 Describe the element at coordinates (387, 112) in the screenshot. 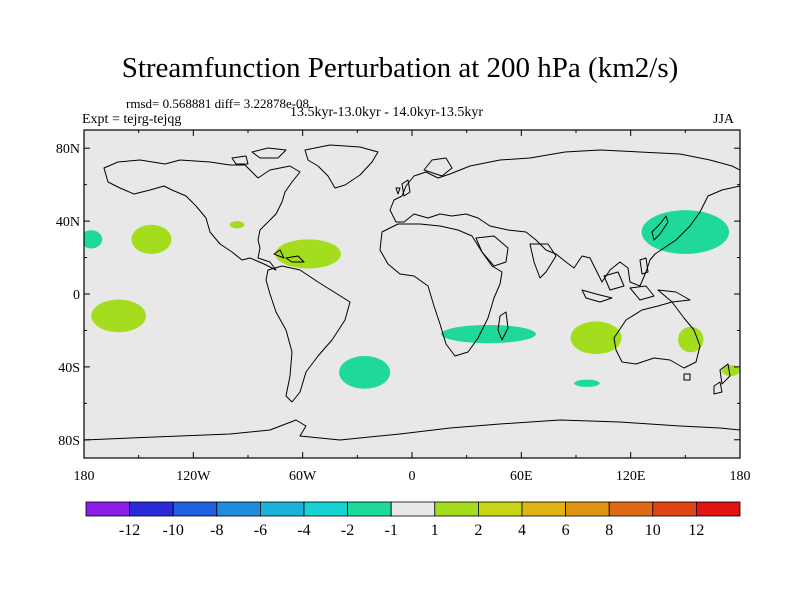

I see `time-period-label: 13.5kyr-13.0kyr - 14.0kyr-13.5kyr` at that location.